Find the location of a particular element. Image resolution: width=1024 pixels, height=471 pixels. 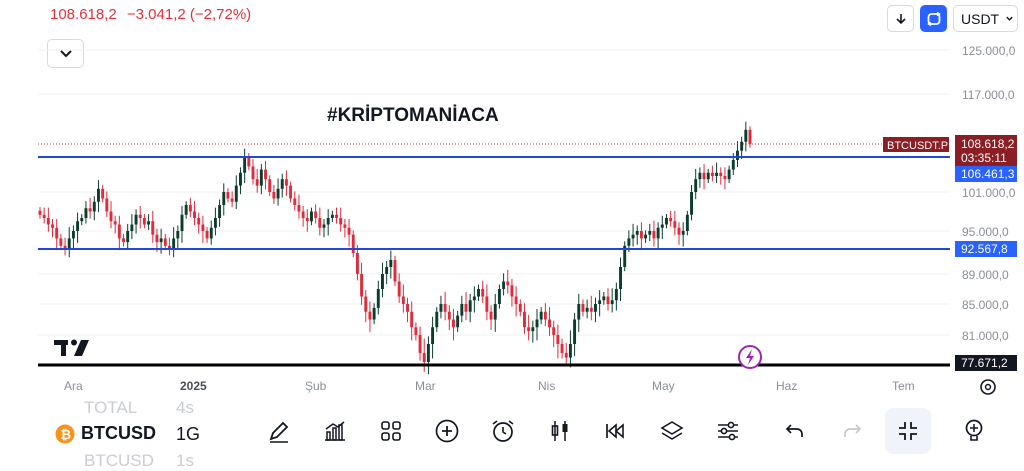

indicators-button is located at coordinates (335, 431).